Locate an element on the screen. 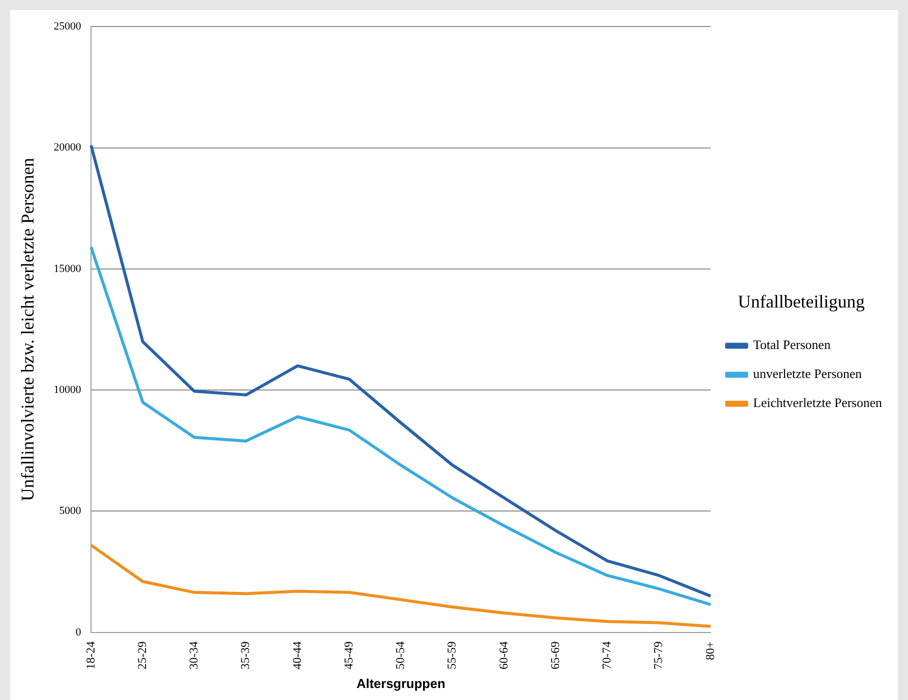 This screenshot has height=700, width=908. x-tick-label: 45-49 is located at coordinates (348, 655).